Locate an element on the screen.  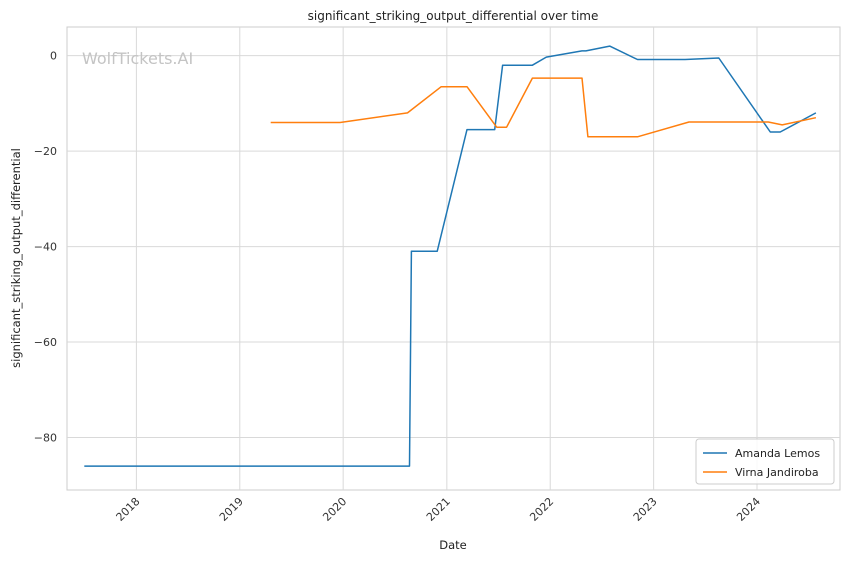
y-tick-label: −40 is located at coordinates (45, 247).